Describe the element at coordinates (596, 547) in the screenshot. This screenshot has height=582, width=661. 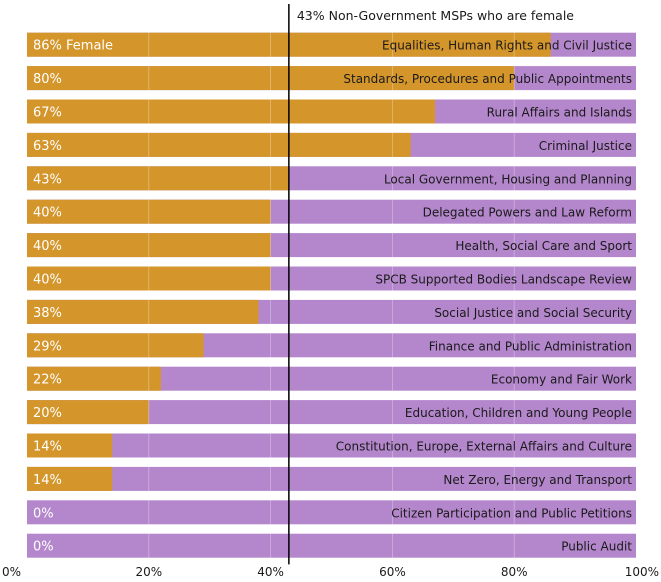
I see `category-label: Public Audit` at that location.